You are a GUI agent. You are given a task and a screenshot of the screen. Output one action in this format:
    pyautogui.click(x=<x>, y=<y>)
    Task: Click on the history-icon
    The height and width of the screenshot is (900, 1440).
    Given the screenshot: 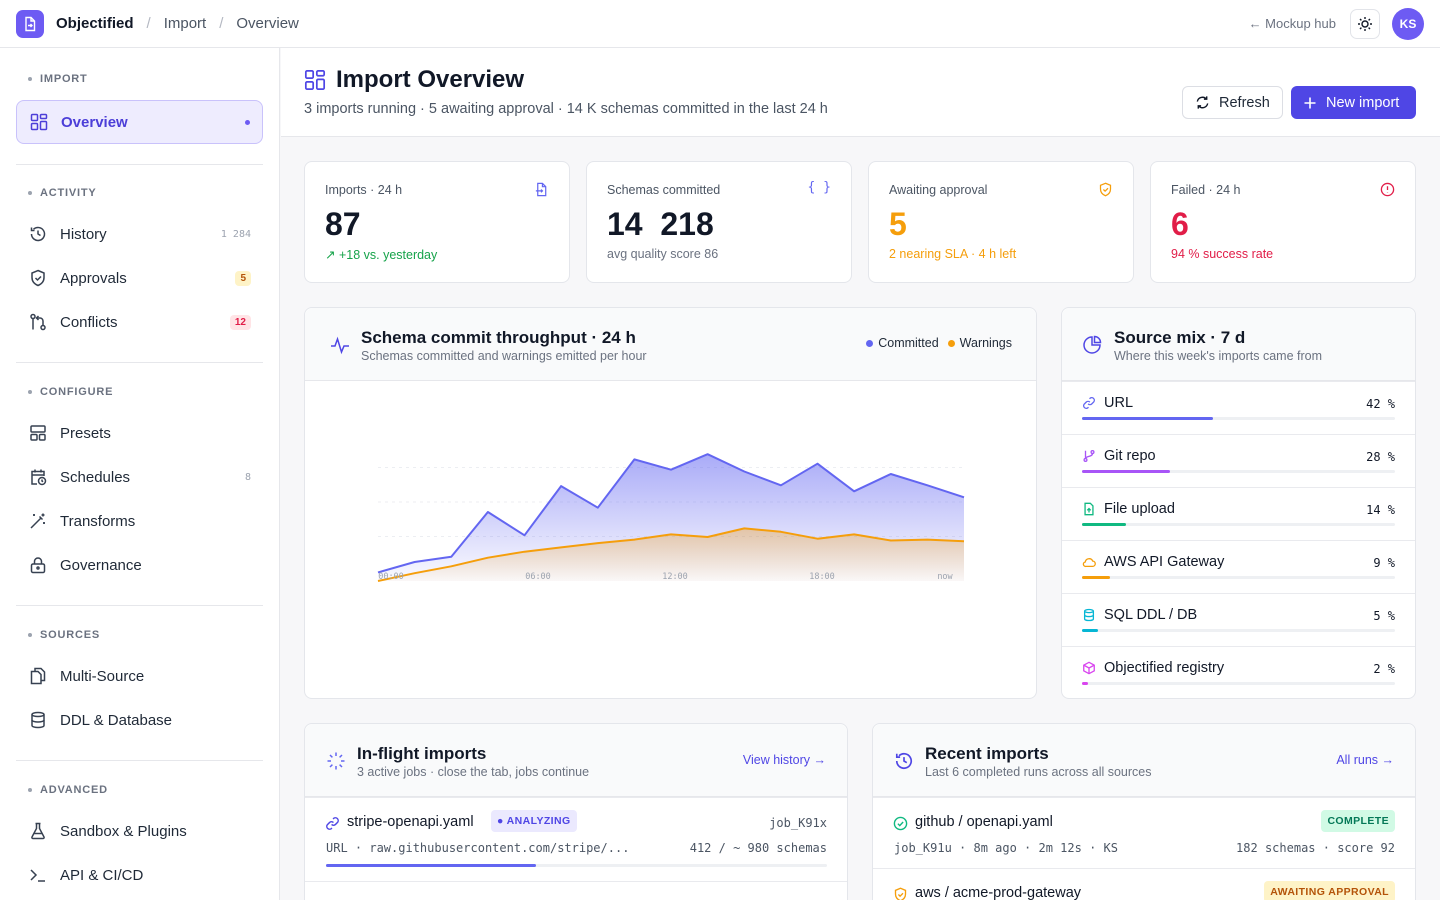 What is the action you would take?
    pyautogui.click(x=904, y=761)
    